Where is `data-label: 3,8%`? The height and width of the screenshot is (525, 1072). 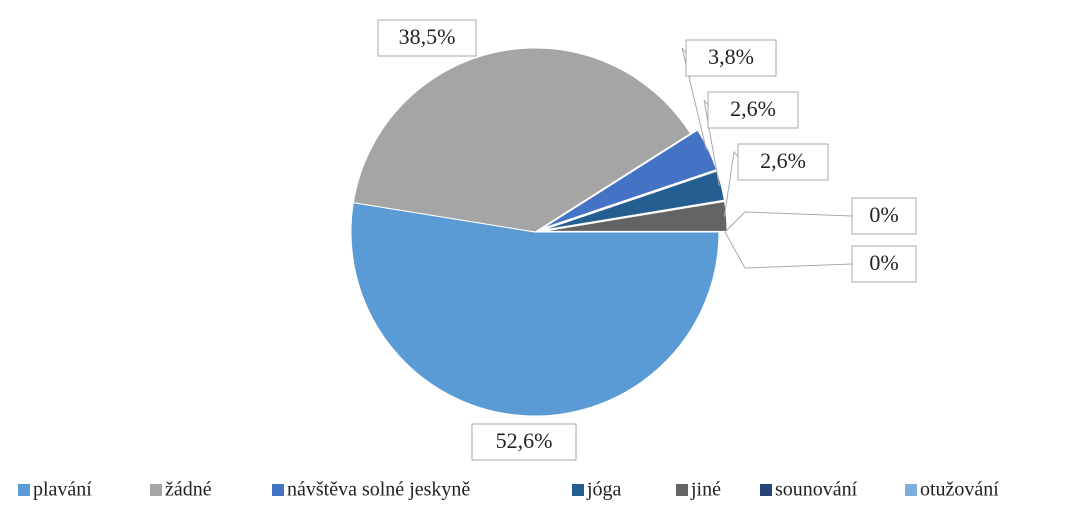 data-label: 3,8% is located at coordinates (731, 56).